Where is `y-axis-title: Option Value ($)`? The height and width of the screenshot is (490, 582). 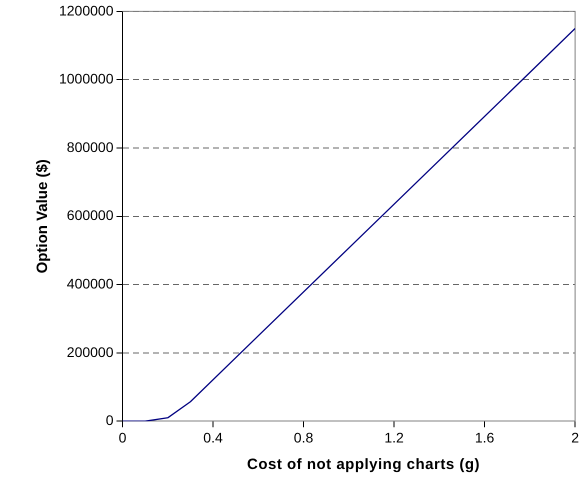 y-axis-title: Option Value ($) is located at coordinates (43, 216).